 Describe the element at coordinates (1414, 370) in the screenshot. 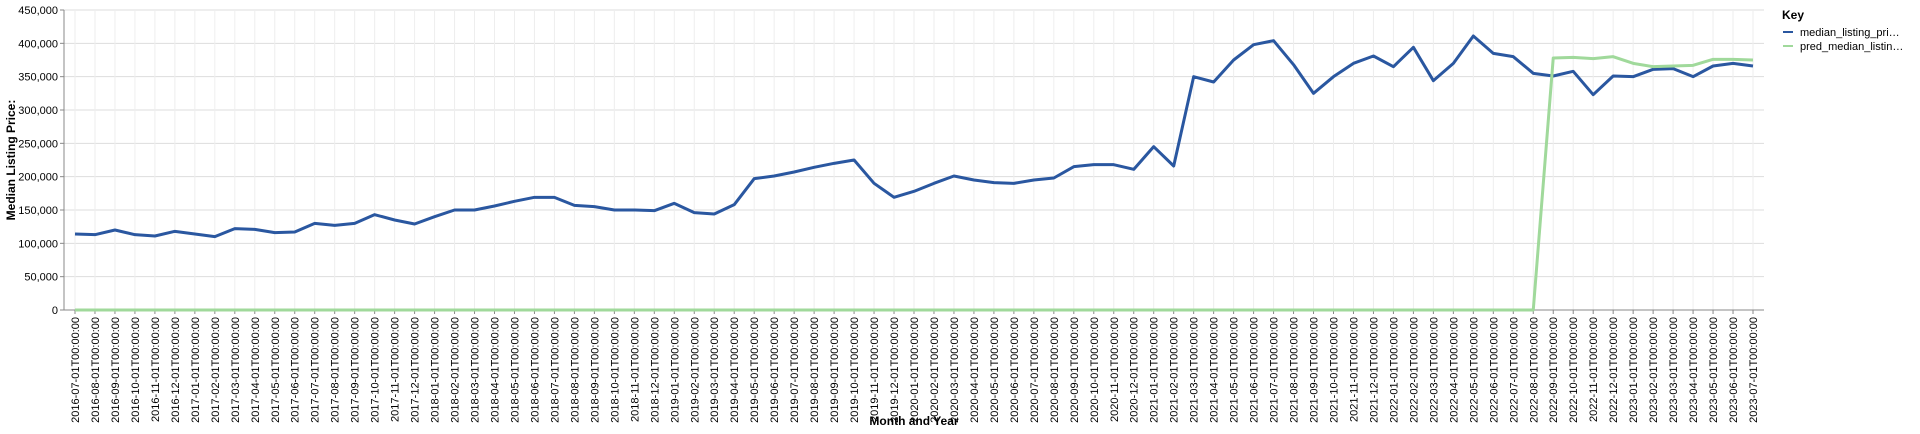

I see `x-tick-label: 2022-02-01T00:00:00` at that location.